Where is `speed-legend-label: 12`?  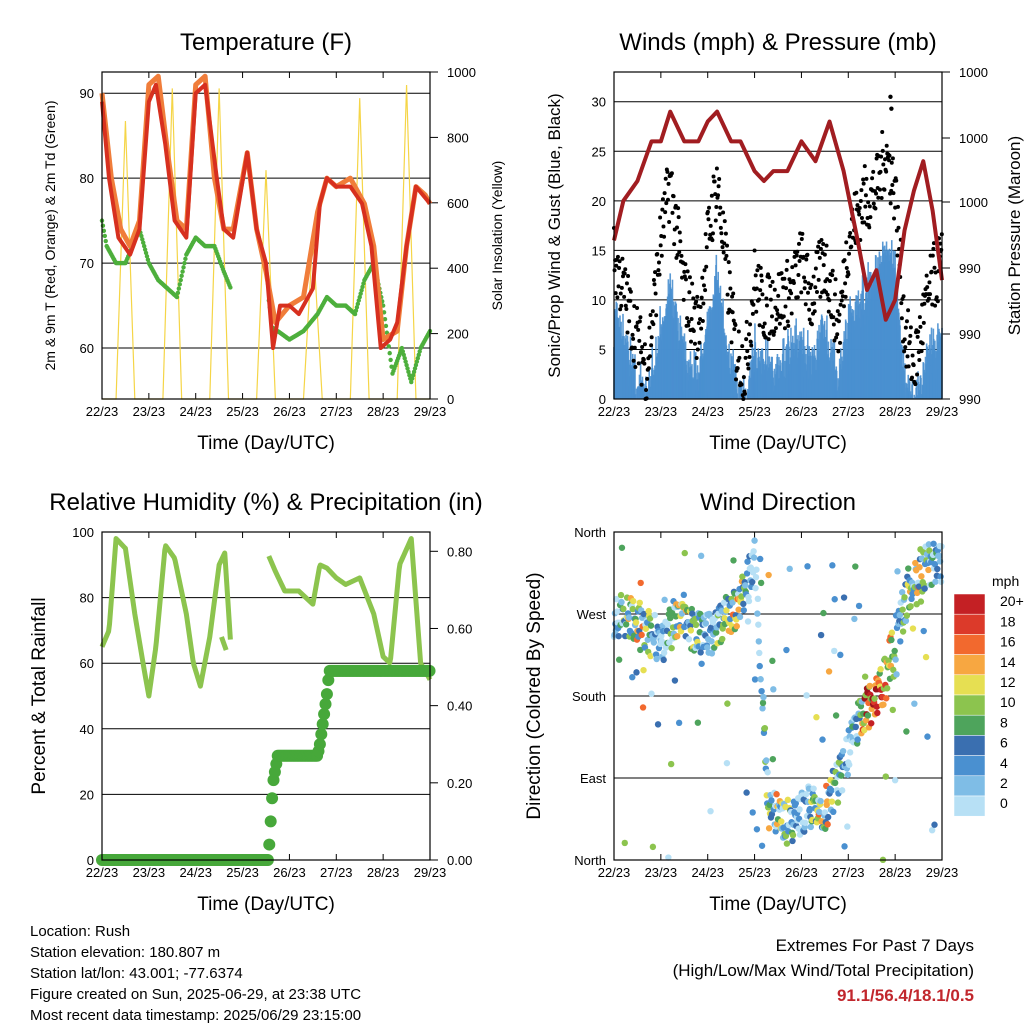
speed-legend-label: 12 is located at coordinates (1008, 682).